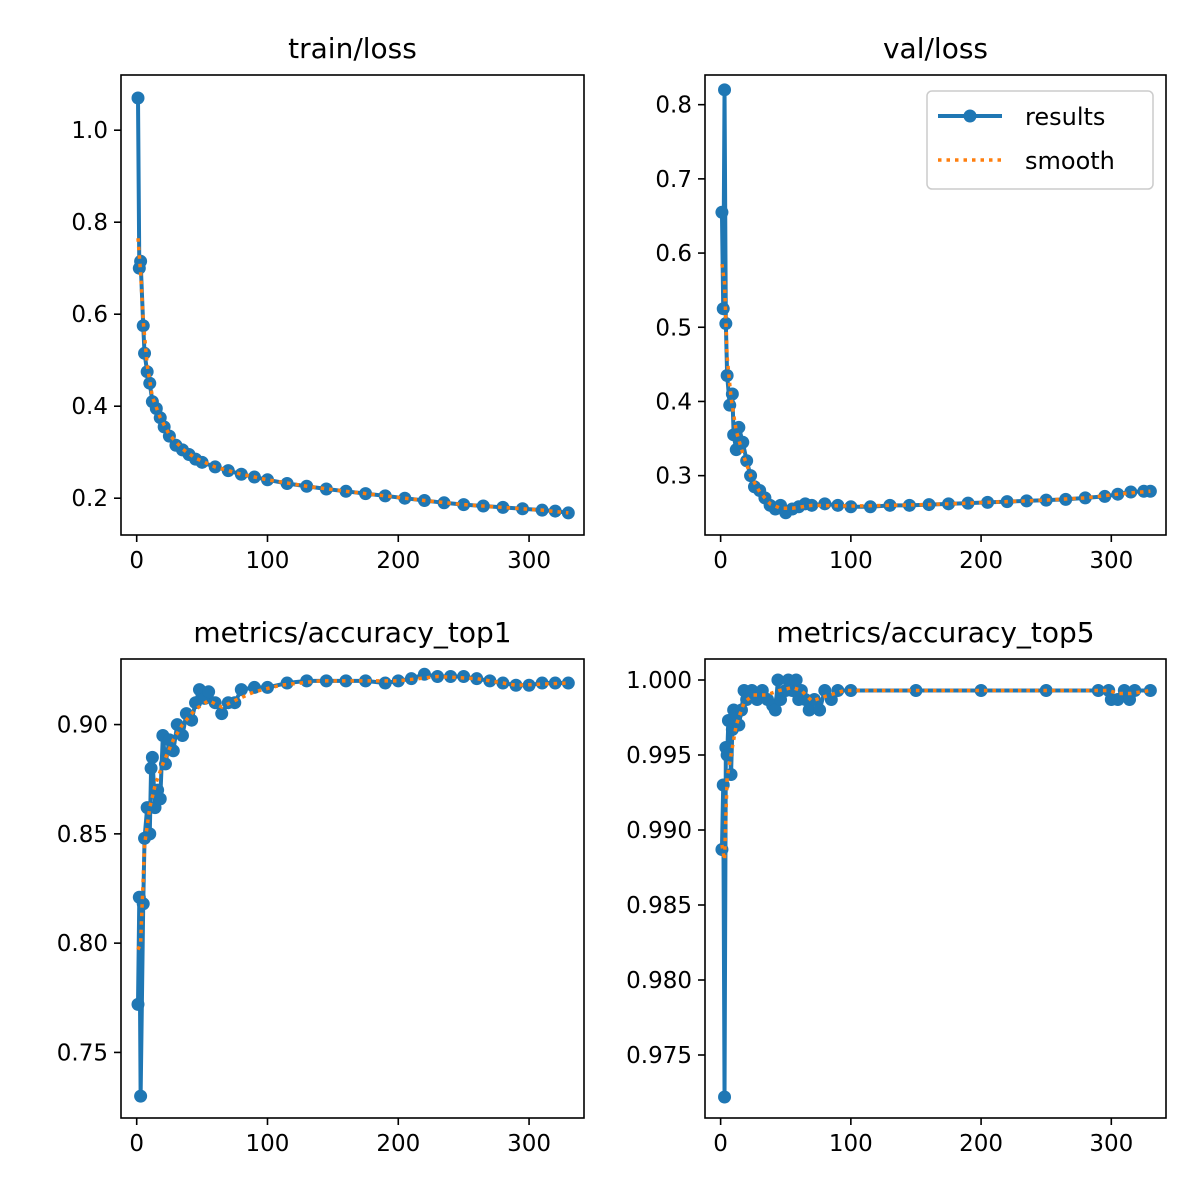 This screenshot has width=1200, height=1200. What do you see at coordinates (659, 831) in the screenshot?
I see `y-tick-label: 0.990` at bounding box center [659, 831].